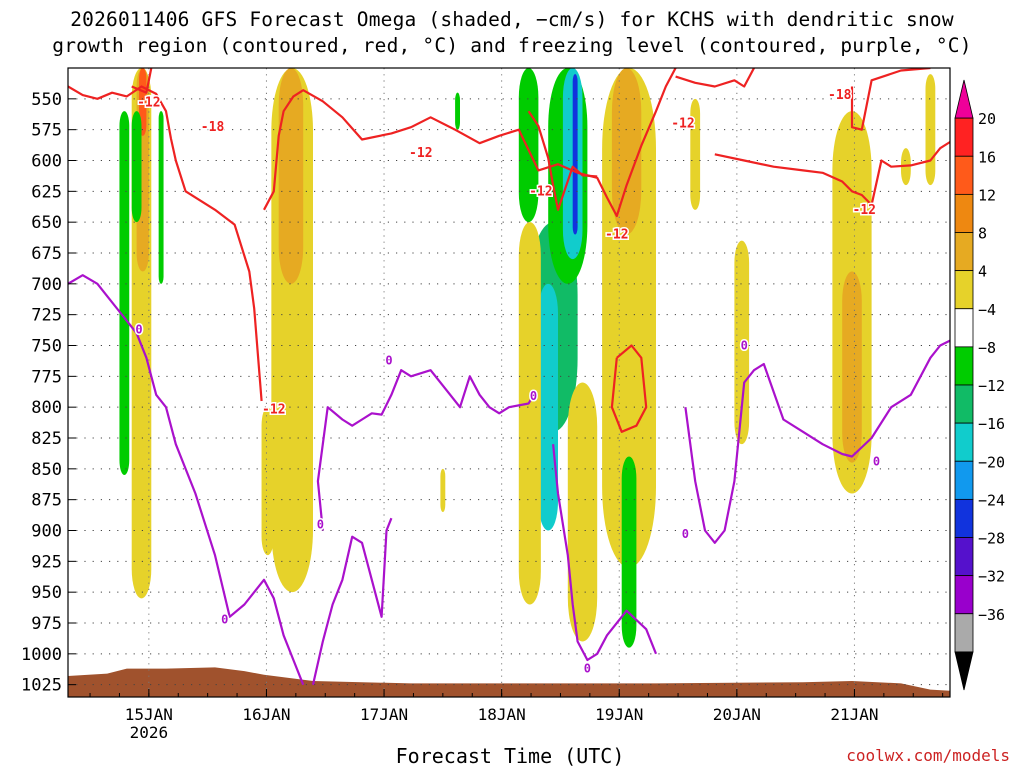 Image resolution: width=1024 pixels, height=768 pixels. Describe the element at coordinates (987, 348) in the screenshot. I see `colorbar-label-6: −8` at that location.